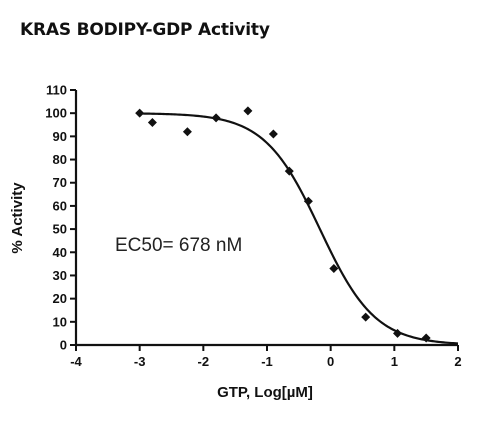 Image resolution: width=488 pixels, height=432 pixels. I want to click on x-tick-label: -1, so click(267, 361).